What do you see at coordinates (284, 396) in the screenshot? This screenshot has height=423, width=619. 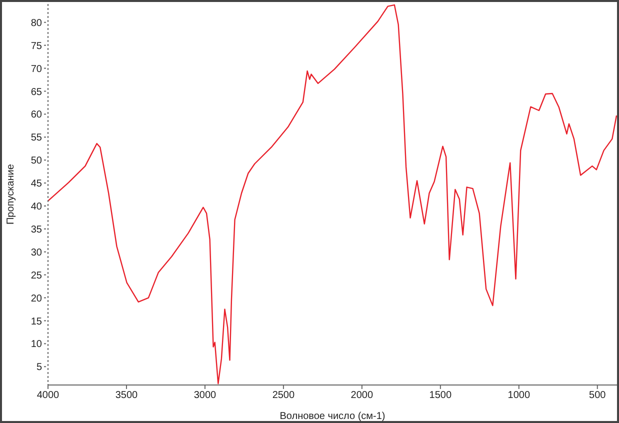 I see `x-tick-label: 2500` at bounding box center [284, 396].